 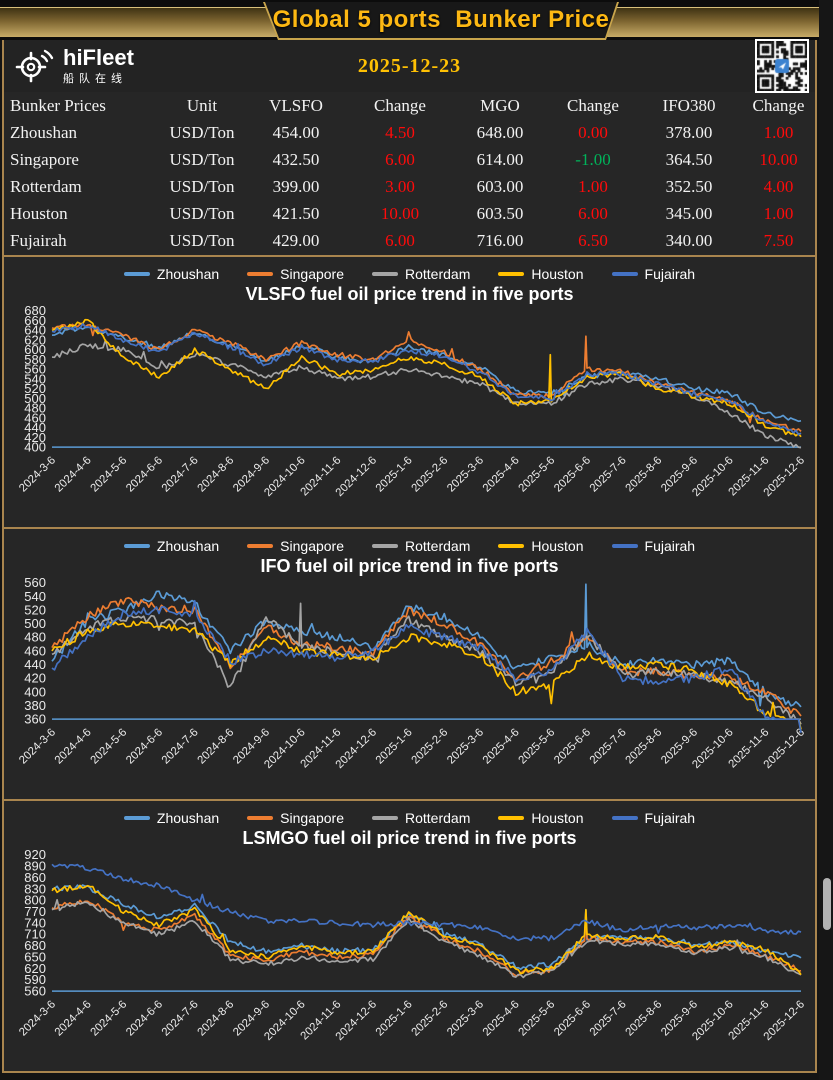 I want to click on svg-text: 2024-7-6, so click(x=180, y=475).